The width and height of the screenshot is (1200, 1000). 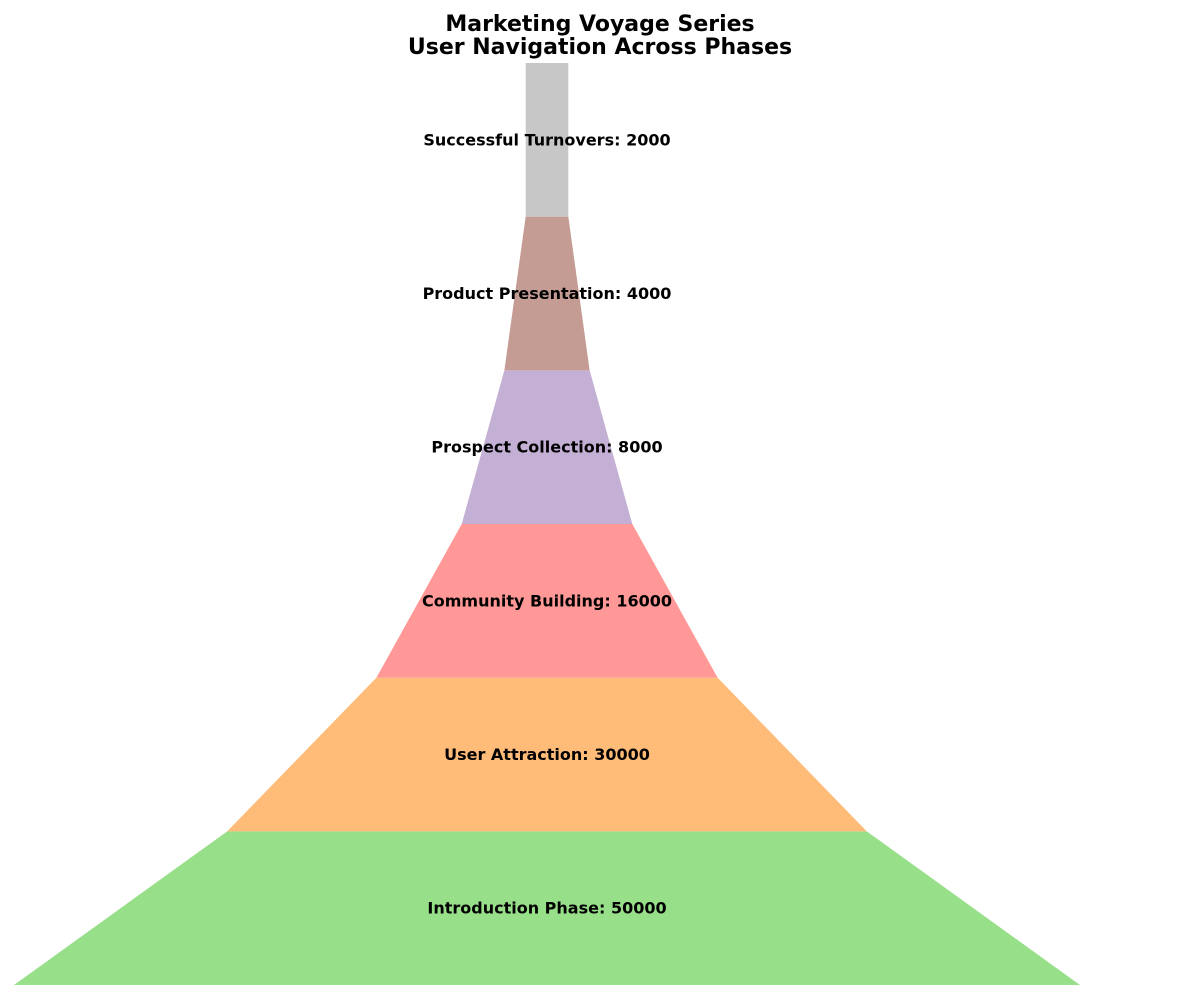 I want to click on funnel-segment-introduction-phase, so click(x=547, y=908).